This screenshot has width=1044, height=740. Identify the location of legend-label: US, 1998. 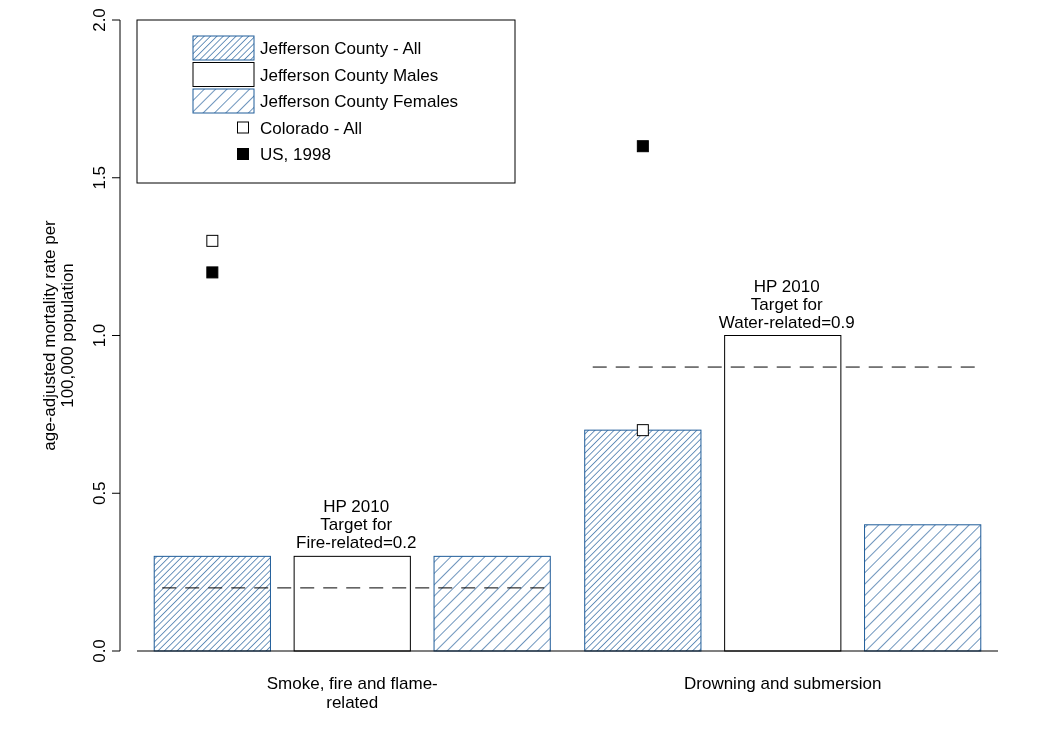
(295, 154).